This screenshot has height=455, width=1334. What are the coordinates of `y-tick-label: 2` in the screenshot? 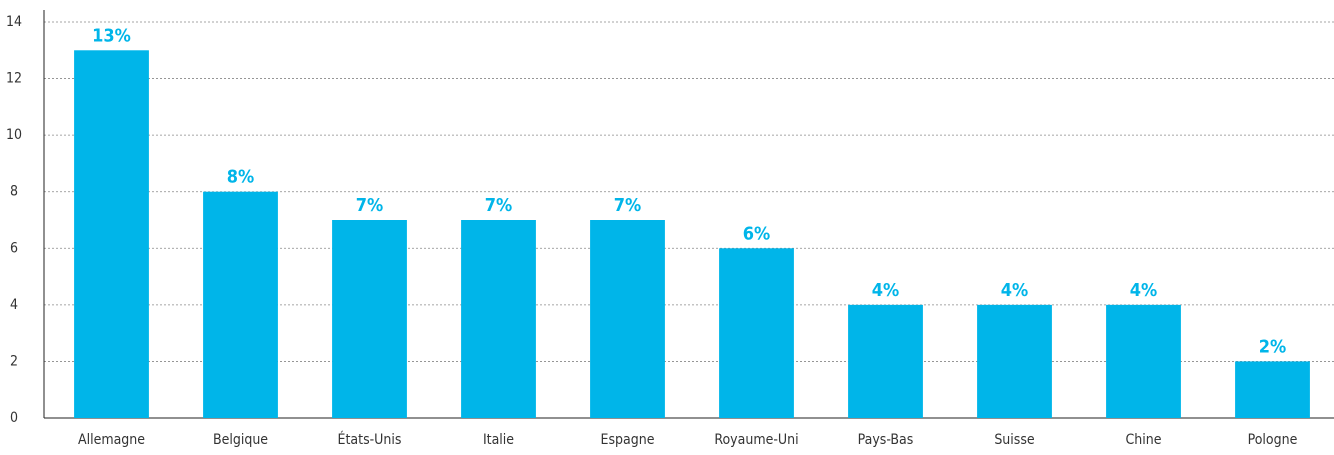 It's located at (14, 361).